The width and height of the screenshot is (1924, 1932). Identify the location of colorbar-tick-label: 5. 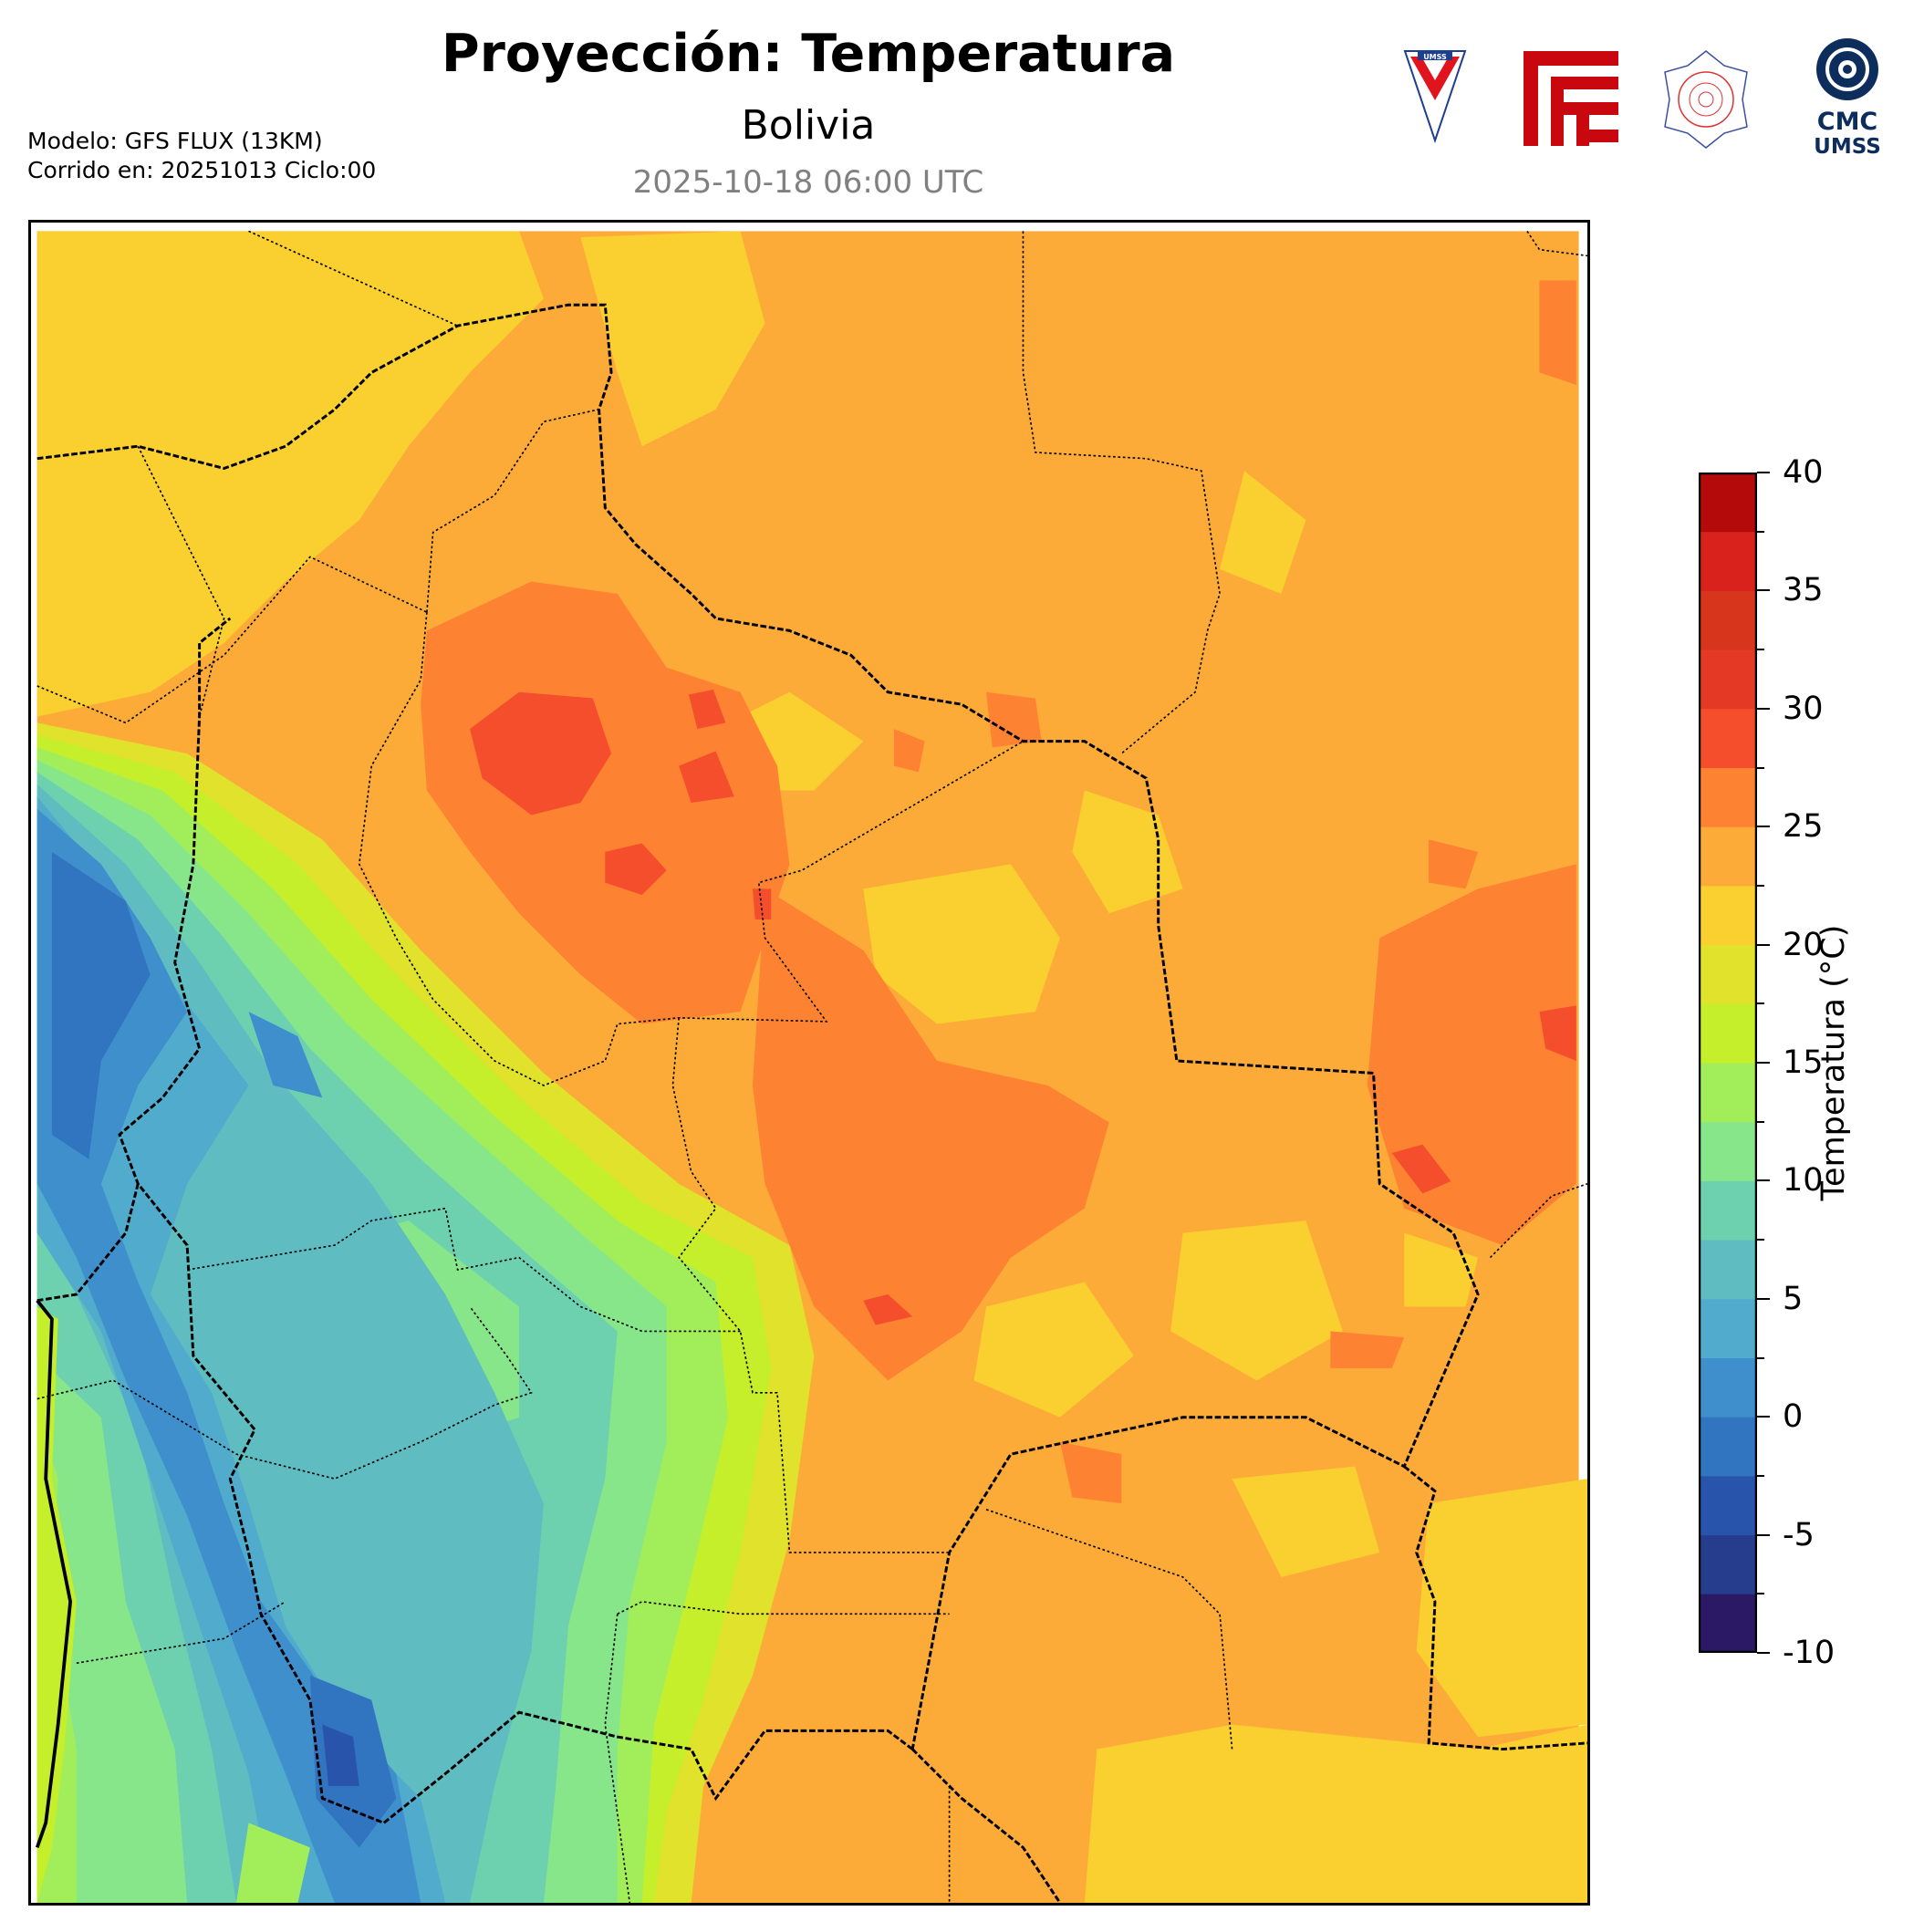
(1794, 1298).